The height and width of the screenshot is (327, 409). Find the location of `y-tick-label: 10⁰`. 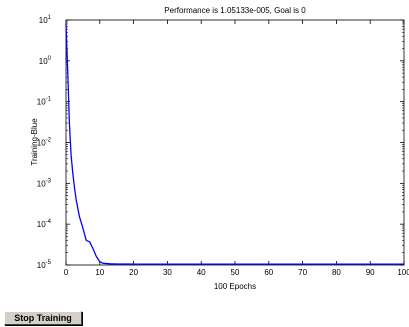

y-tick-label: 10⁰ is located at coordinates (45, 61).